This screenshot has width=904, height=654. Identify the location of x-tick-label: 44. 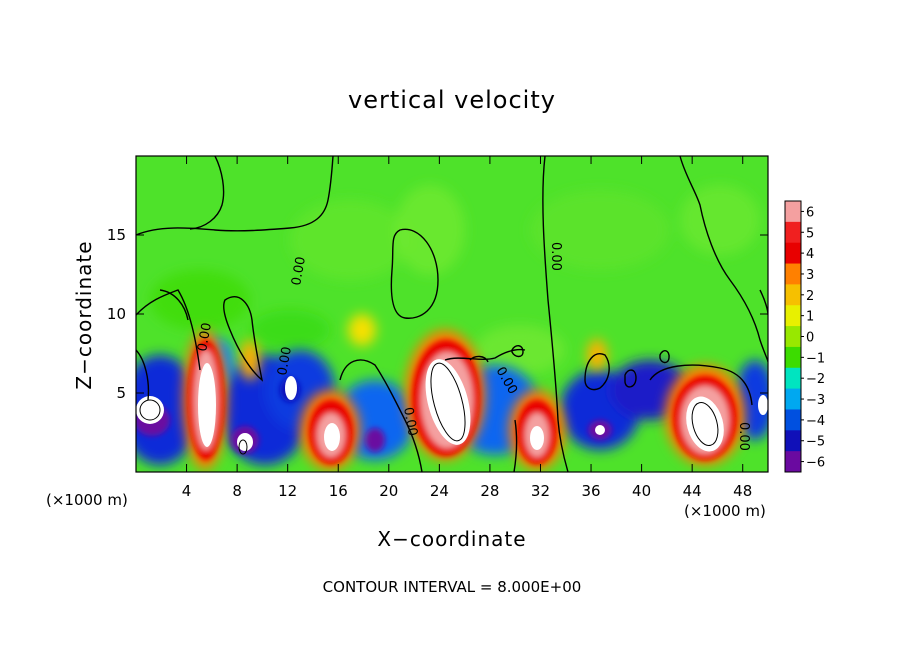
(692, 491).